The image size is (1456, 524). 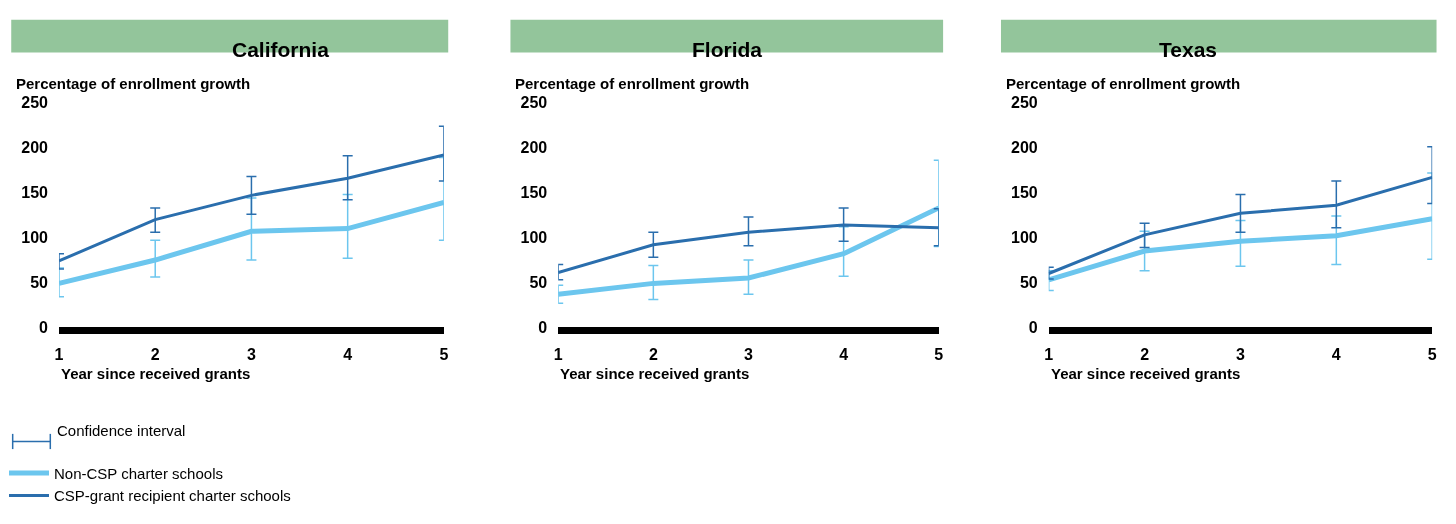 What do you see at coordinates (1188, 49) in the screenshot?
I see `chart-title: Texas` at bounding box center [1188, 49].